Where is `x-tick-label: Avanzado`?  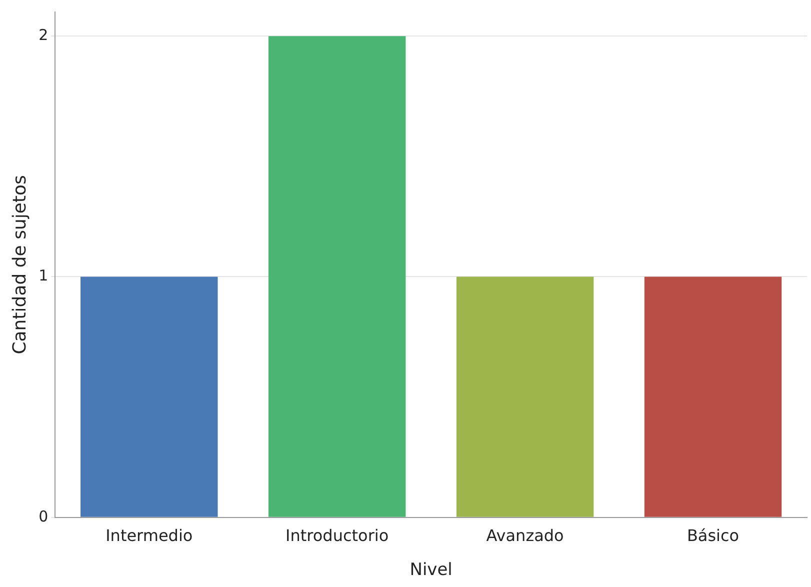 x-tick-label: Avanzado is located at coordinates (525, 536).